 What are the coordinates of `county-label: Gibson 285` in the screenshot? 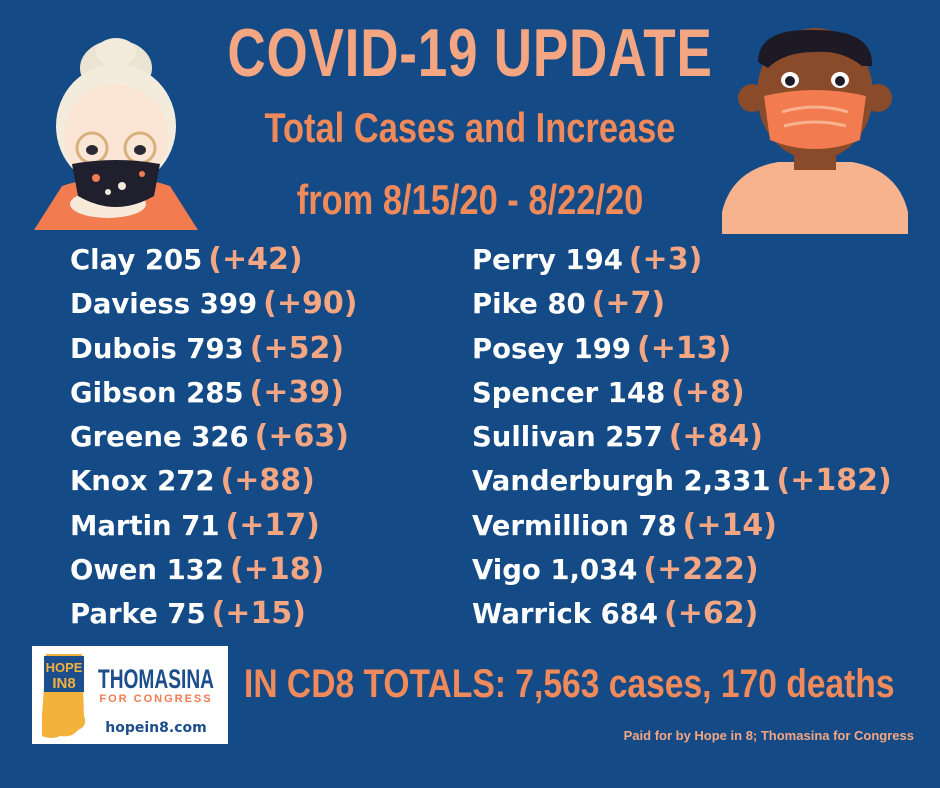 It's located at (157, 392).